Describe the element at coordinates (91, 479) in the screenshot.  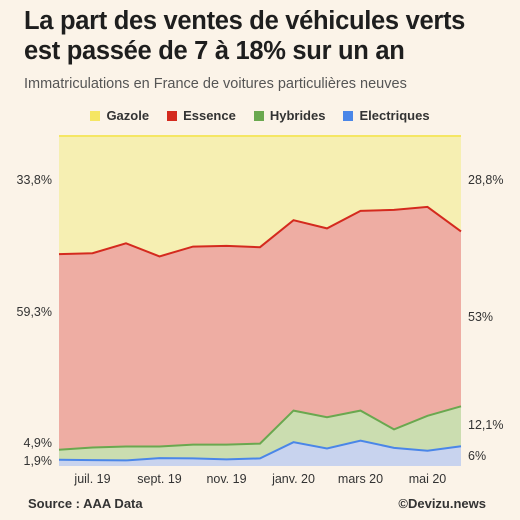
I see `x-tick-label: juil. 19` at that location.